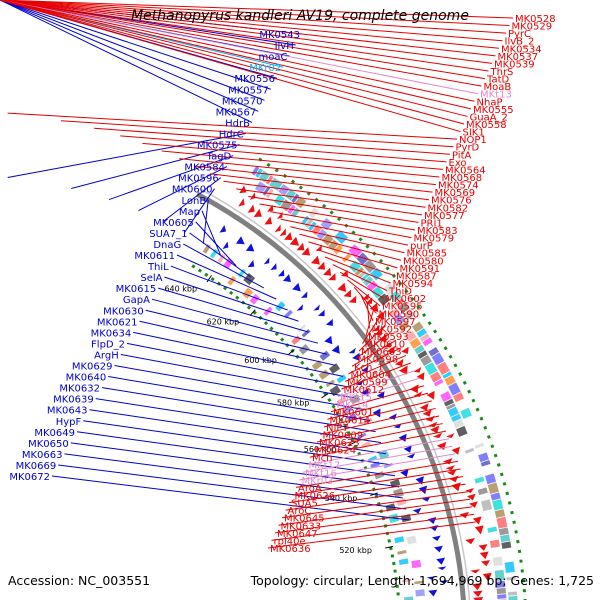 Image resolution: width=600 pixels, height=600 pixels. What do you see at coordinates (300, 511) in the screenshot?
I see `gene-label-right: AroC` at bounding box center [300, 511].